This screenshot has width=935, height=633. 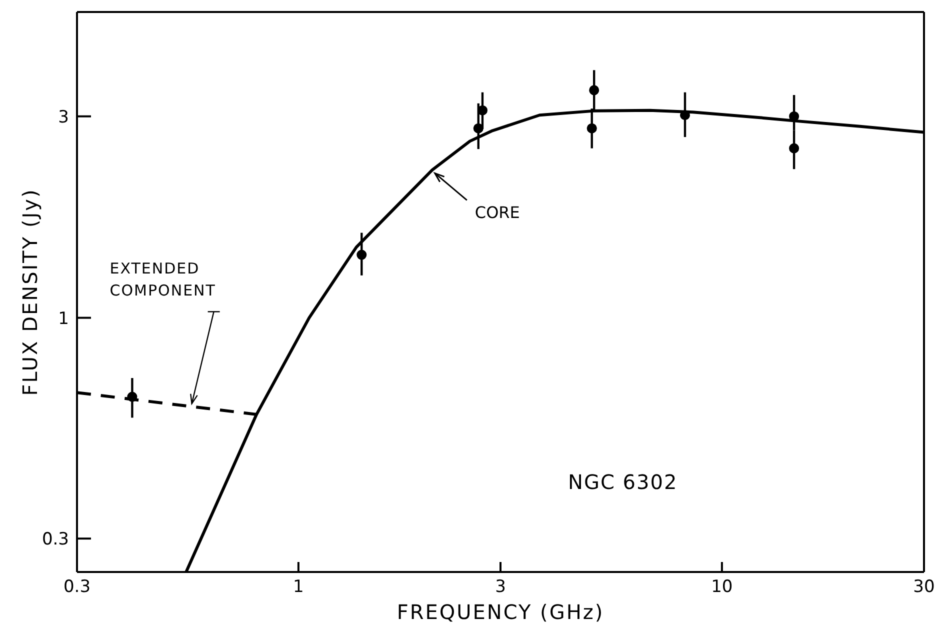 I want to click on x-tick-label: 1, so click(x=298, y=587).